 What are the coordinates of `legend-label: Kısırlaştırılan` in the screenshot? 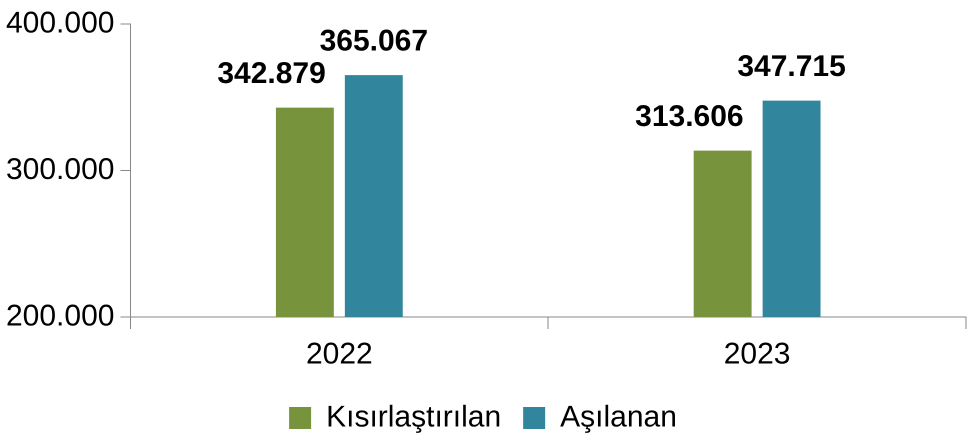 It's located at (414, 417).